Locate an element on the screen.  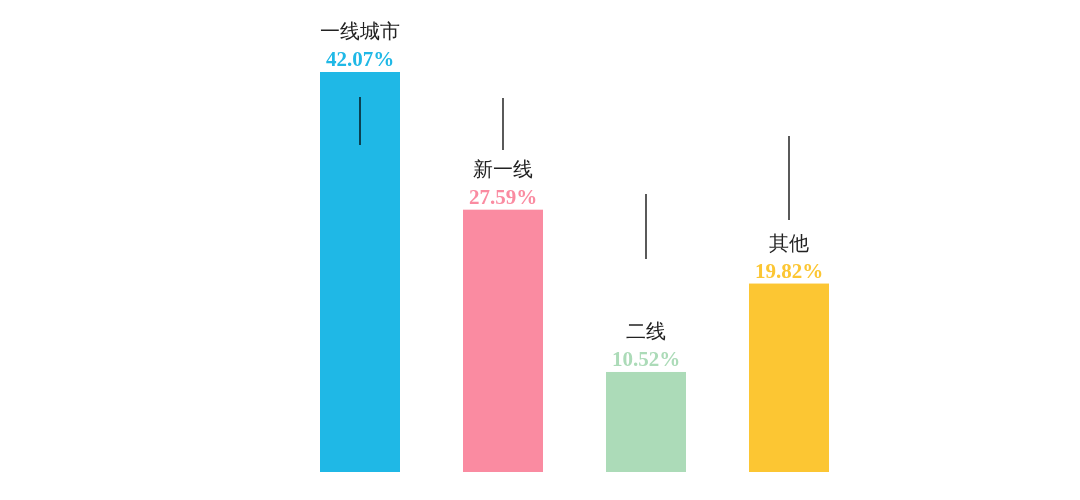
x-tick-label: 一线城市 is located at coordinates (360, 31).